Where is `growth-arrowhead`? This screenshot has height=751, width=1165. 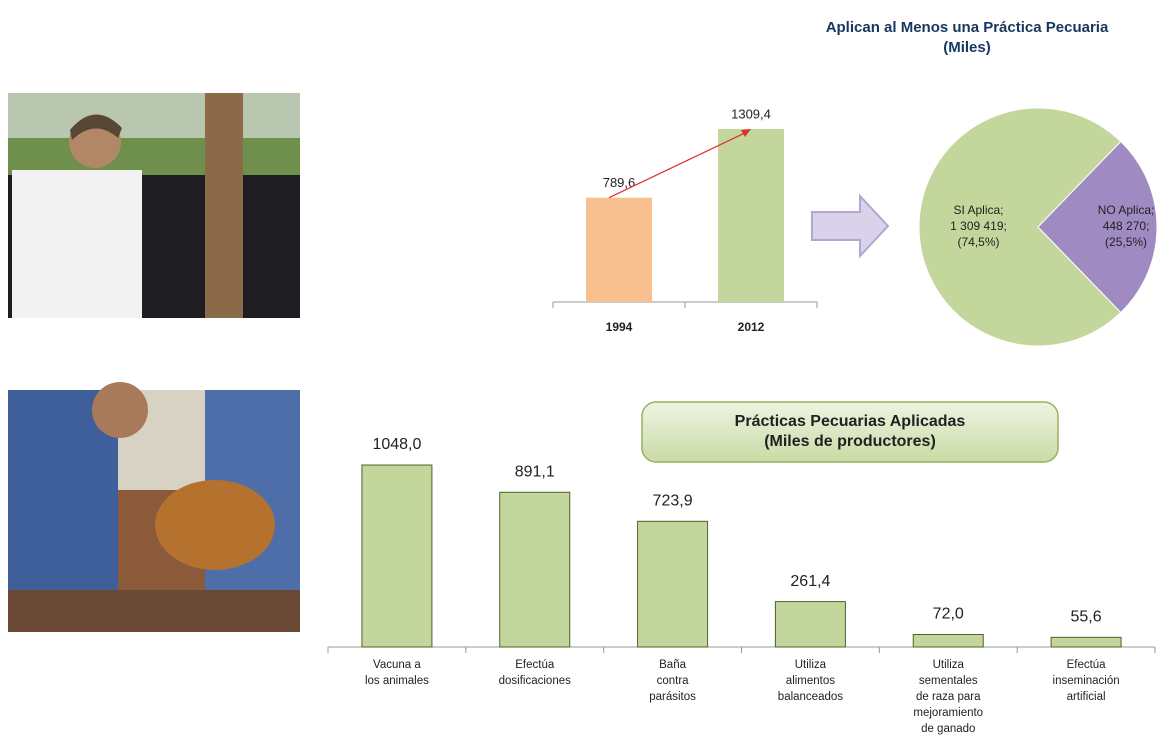 growth-arrowhead is located at coordinates (746, 132).